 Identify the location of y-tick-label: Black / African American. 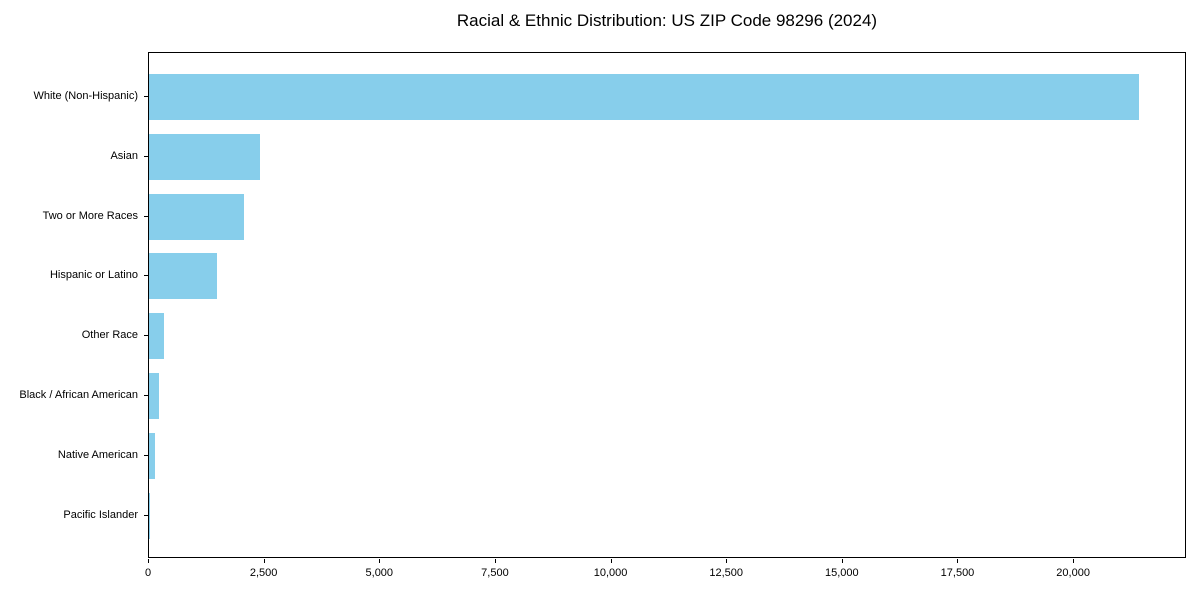
(78, 395).